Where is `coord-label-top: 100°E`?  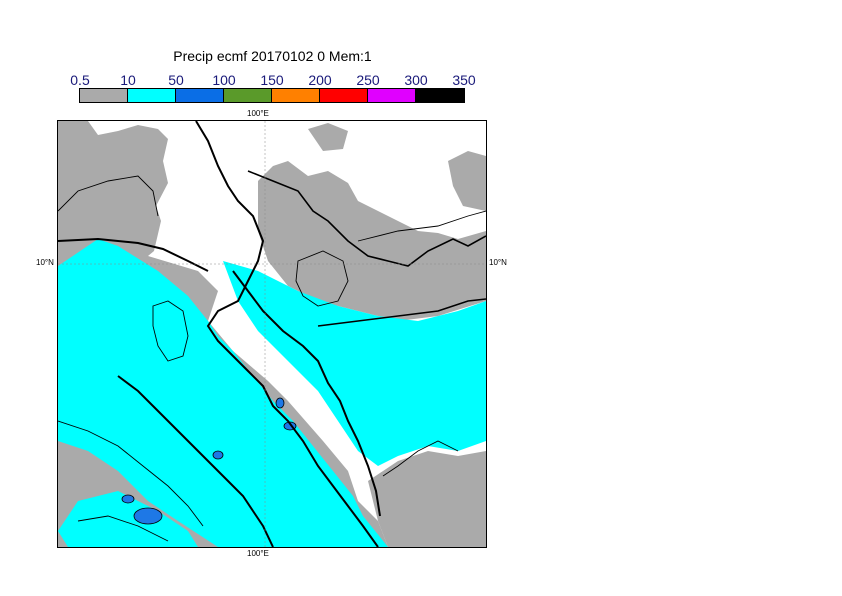
coord-label-top: 100°E is located at coordinates (258, 113).